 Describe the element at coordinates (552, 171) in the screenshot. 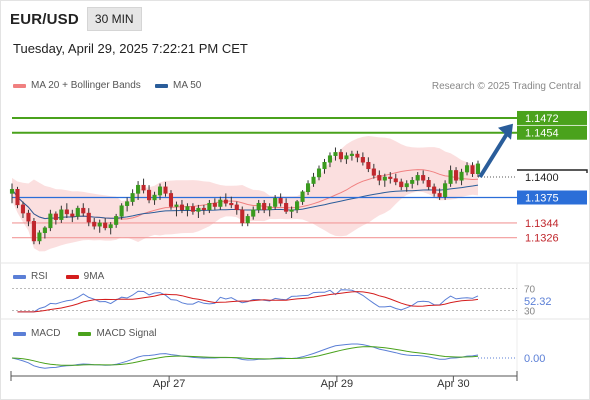

I see `last-price-bracket` at that location.